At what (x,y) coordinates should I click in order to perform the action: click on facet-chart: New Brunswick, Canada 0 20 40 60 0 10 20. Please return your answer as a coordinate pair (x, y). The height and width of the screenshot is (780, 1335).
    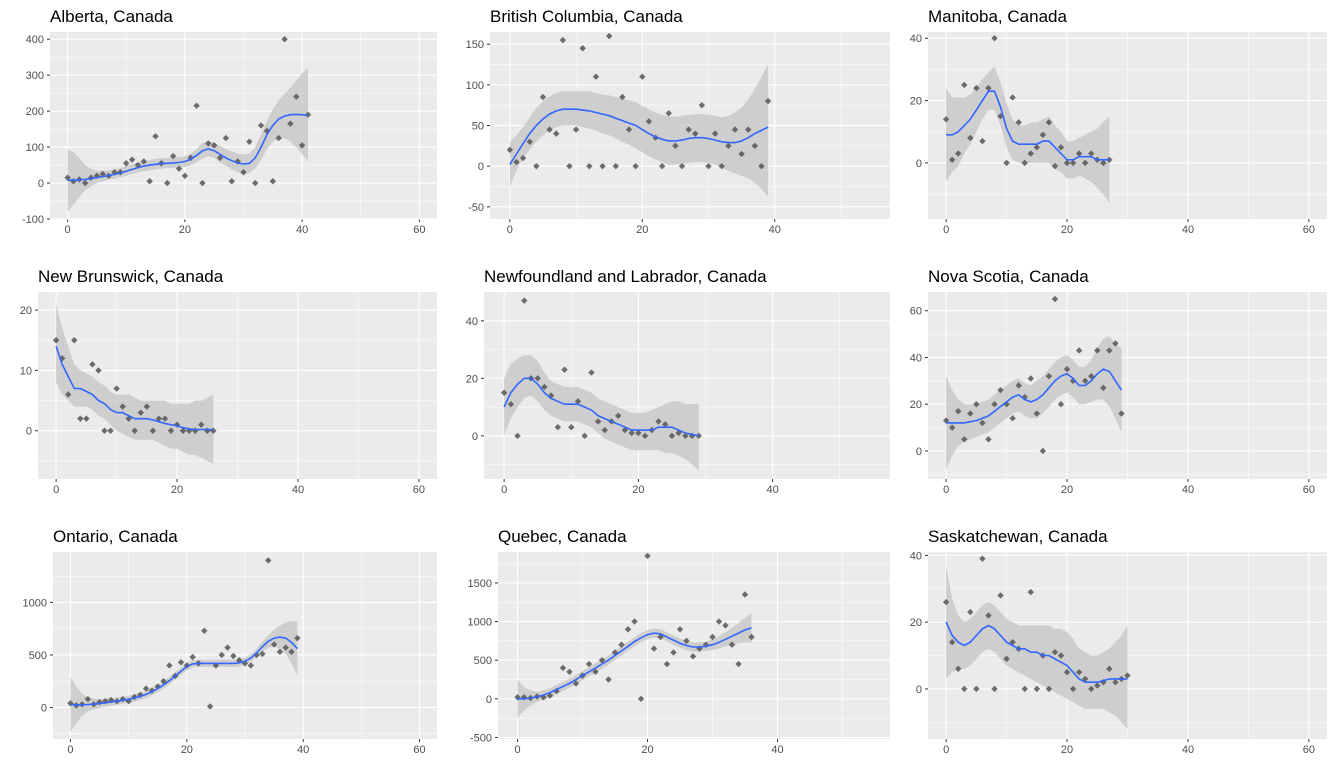
    Looking at the image, I should click on (228, 381).